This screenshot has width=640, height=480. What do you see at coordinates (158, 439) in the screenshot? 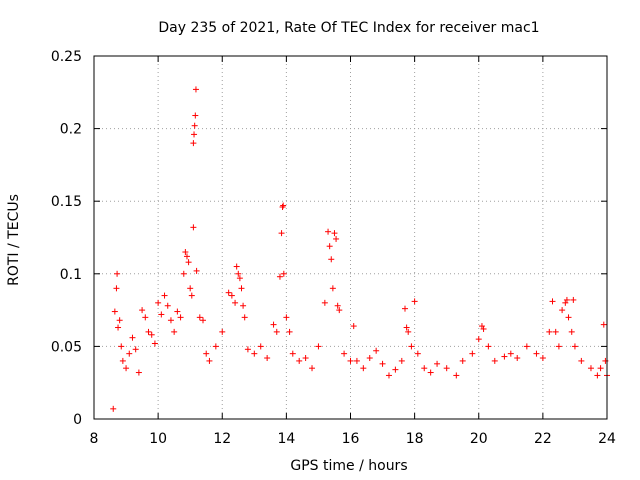
I see `x-tick-label: 10` at bounding box center [158, 439].